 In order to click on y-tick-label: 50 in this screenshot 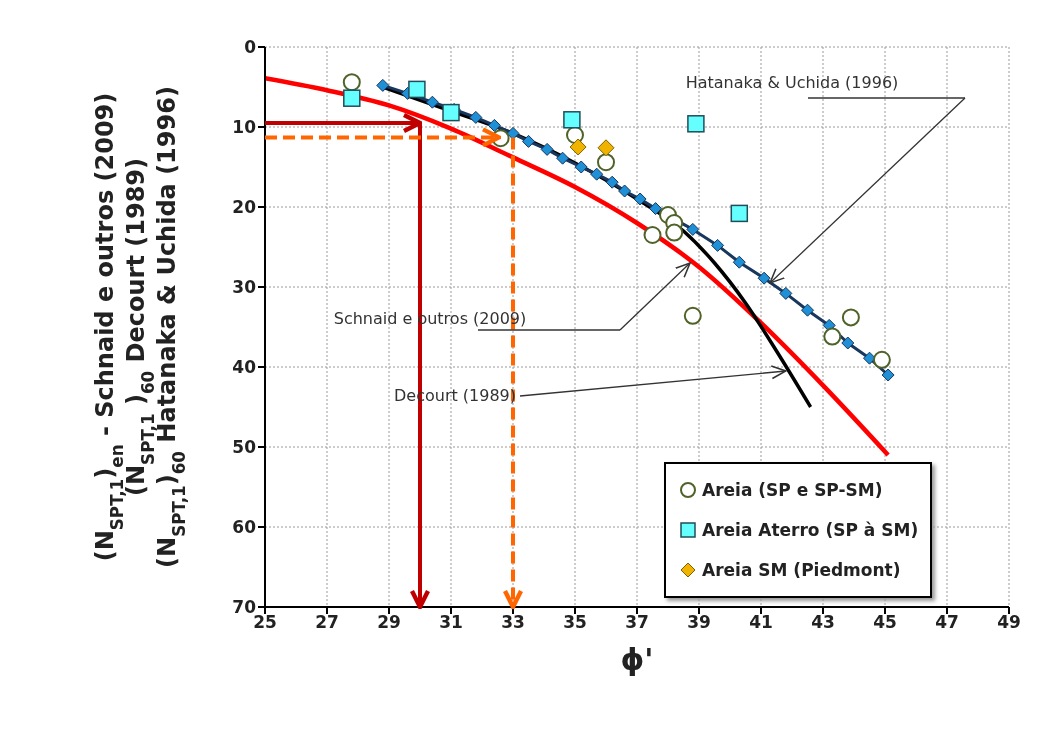, I will do `click(244, 447)`.